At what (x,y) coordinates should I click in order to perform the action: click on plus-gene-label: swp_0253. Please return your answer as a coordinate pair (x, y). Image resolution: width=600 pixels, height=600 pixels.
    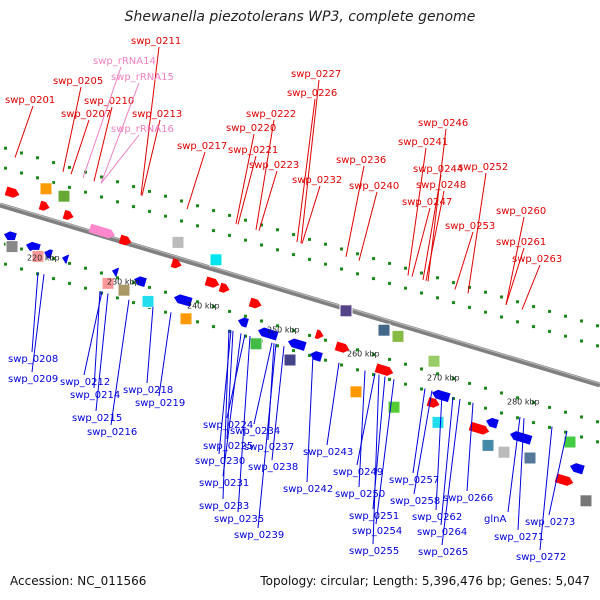
    Looking at the image, I should click on (470, 226).